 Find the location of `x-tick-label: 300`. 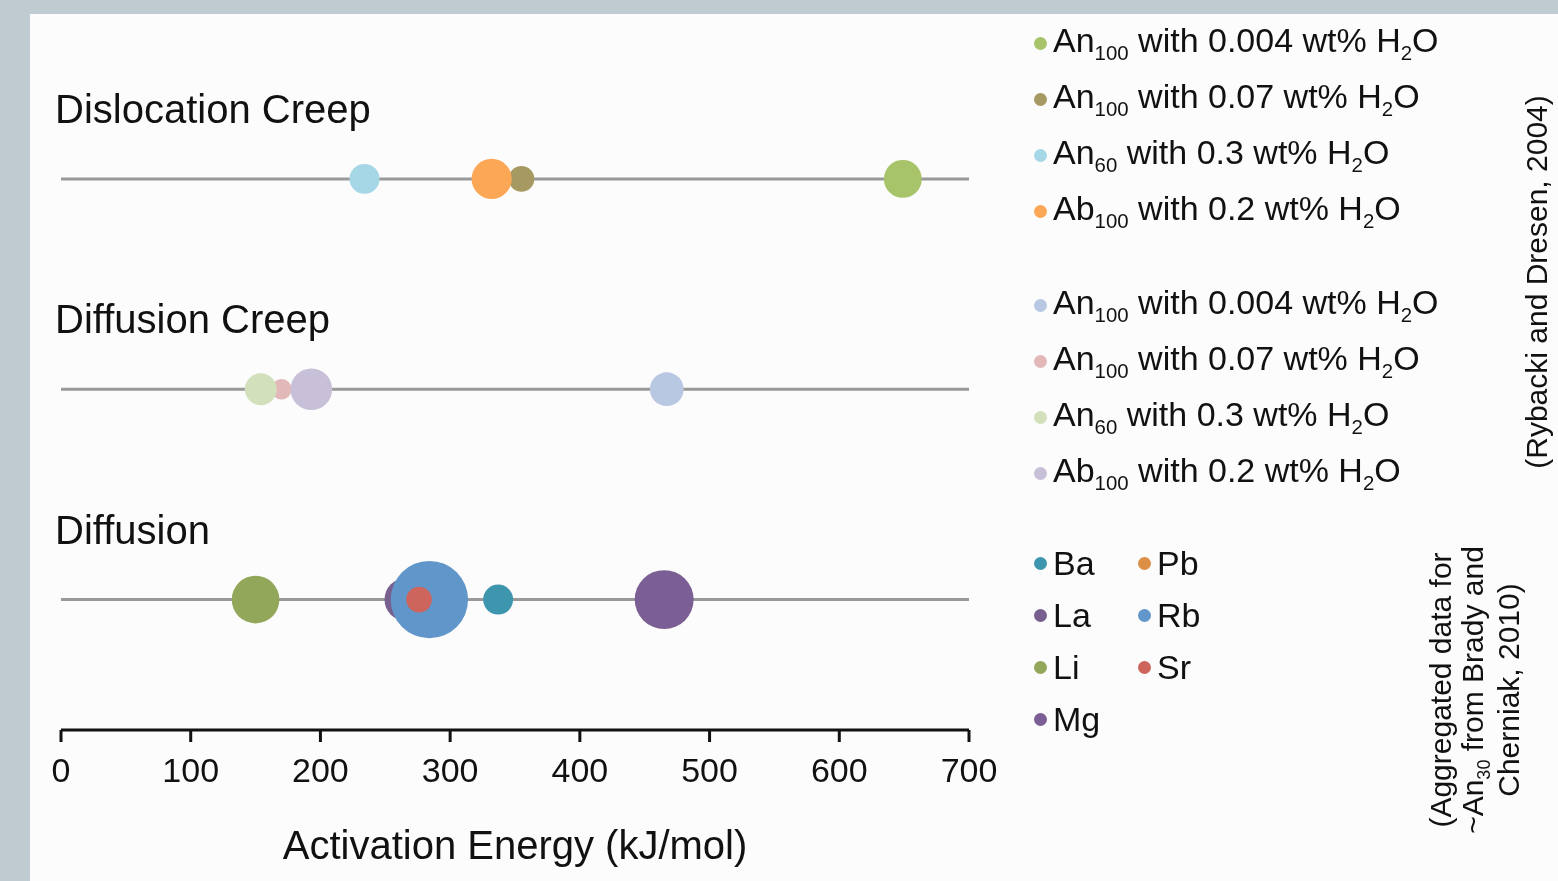

x-tick-label: 300 is located at coordinates (450, 770).